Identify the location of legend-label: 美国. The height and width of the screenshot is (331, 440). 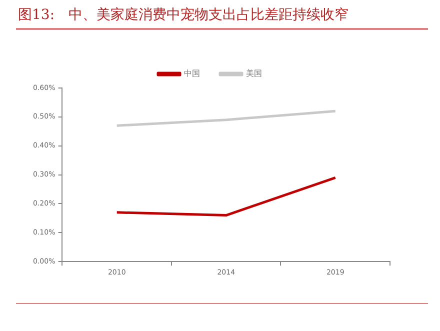
(254, 73).